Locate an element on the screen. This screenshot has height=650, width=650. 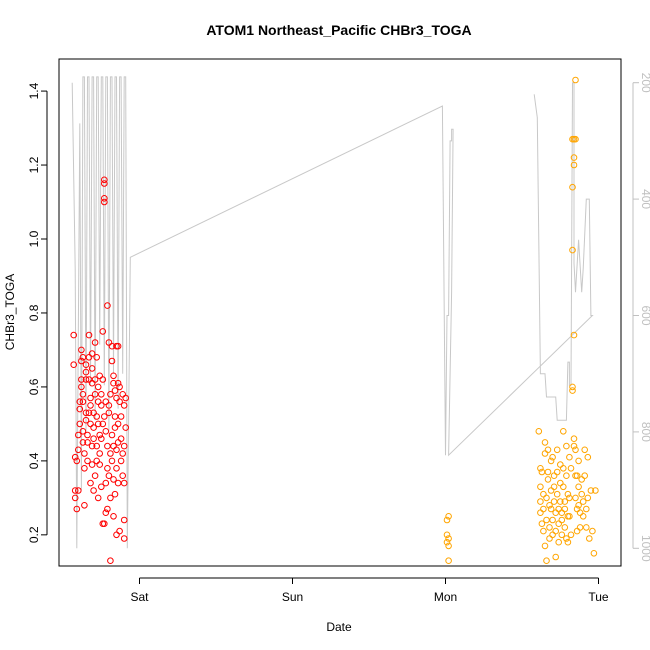
x-tick-label: Sun is located at coordinates (292, 597).